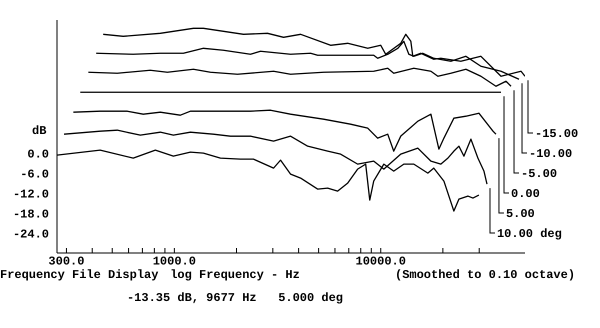 The image size is (600, 328). Describe the element at coordinates (30, 234) in the screenshot. I see `y-tick-label: -24.0` at that location.